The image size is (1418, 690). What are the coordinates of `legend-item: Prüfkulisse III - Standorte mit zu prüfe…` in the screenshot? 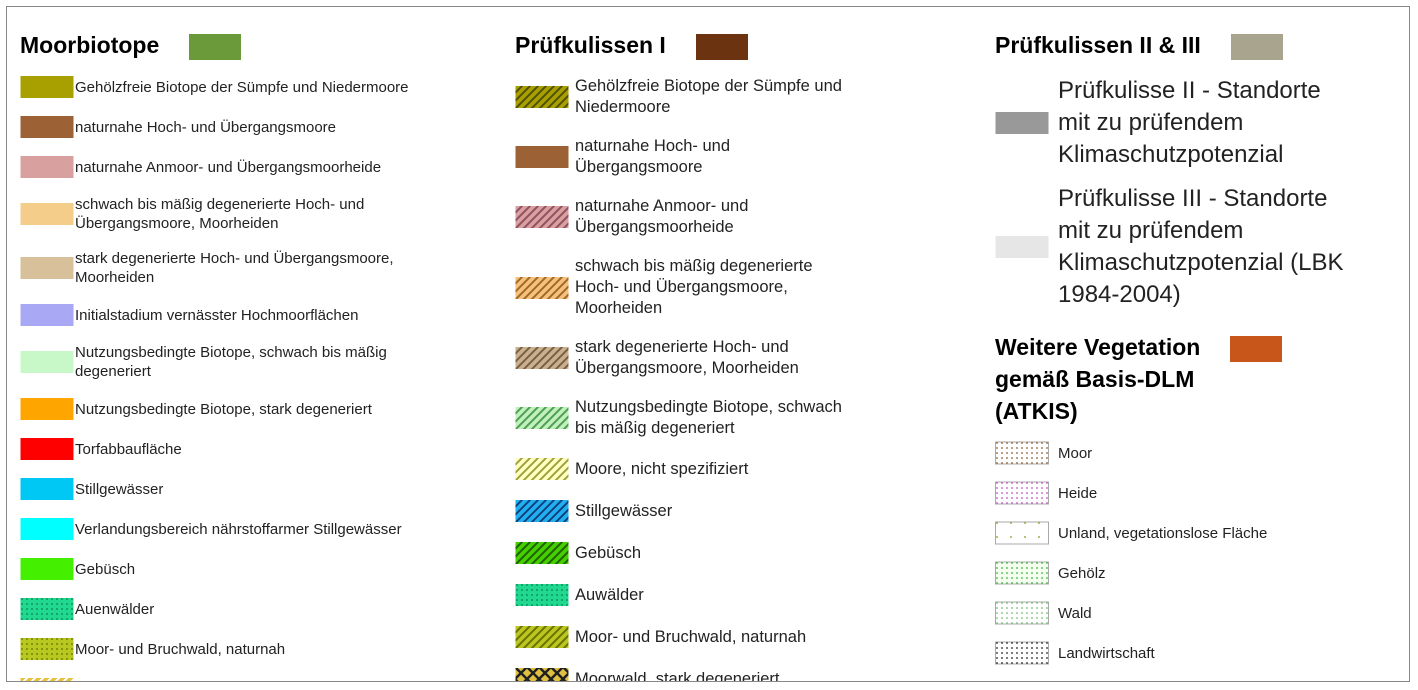 It's located at (1169, 247).